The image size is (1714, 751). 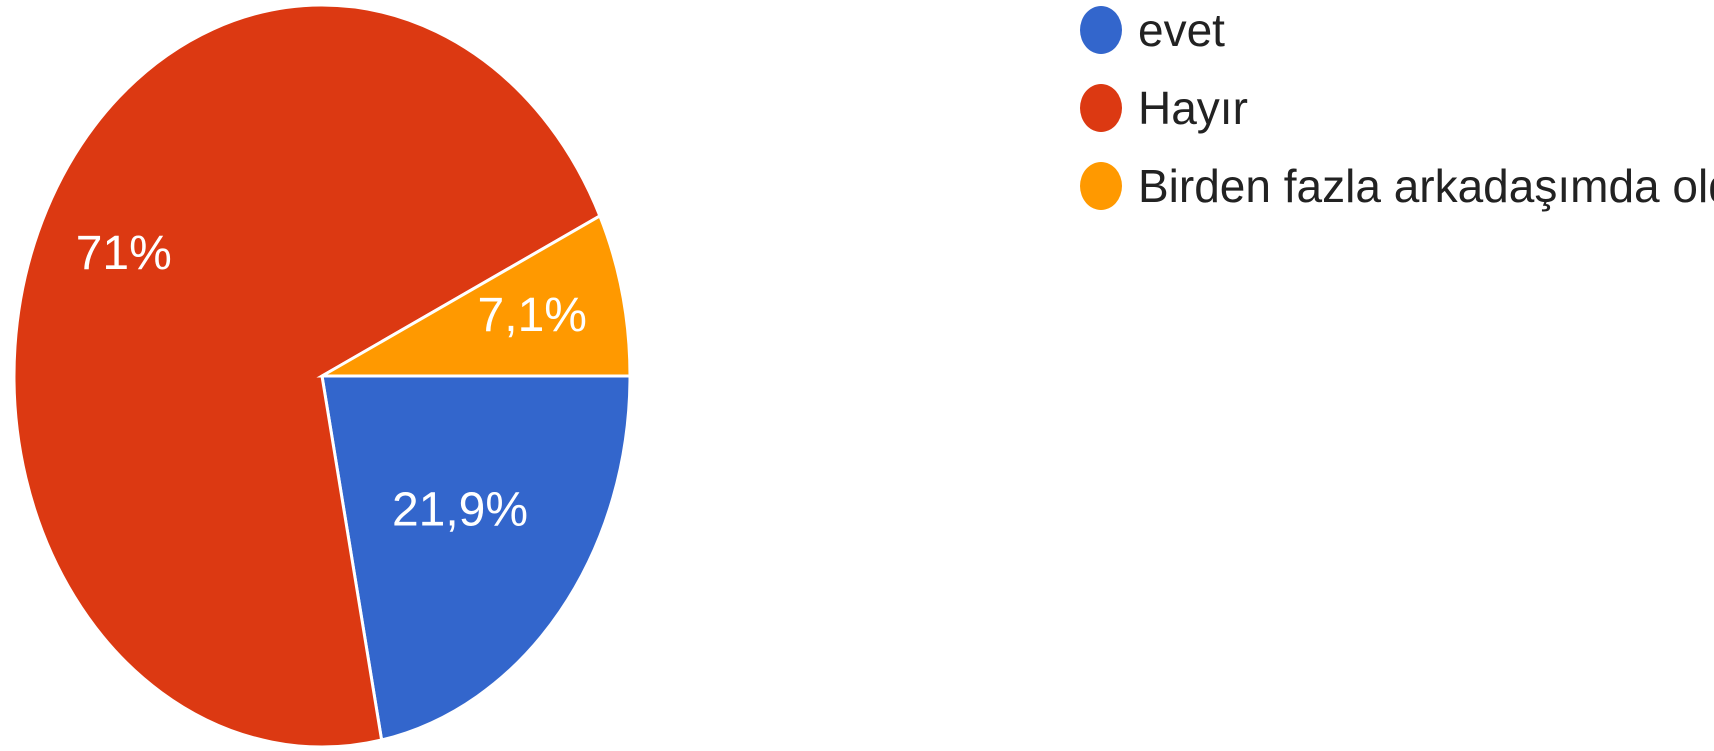 I want to click on legend-label-evet: evet, so click(x=1181, y=30).